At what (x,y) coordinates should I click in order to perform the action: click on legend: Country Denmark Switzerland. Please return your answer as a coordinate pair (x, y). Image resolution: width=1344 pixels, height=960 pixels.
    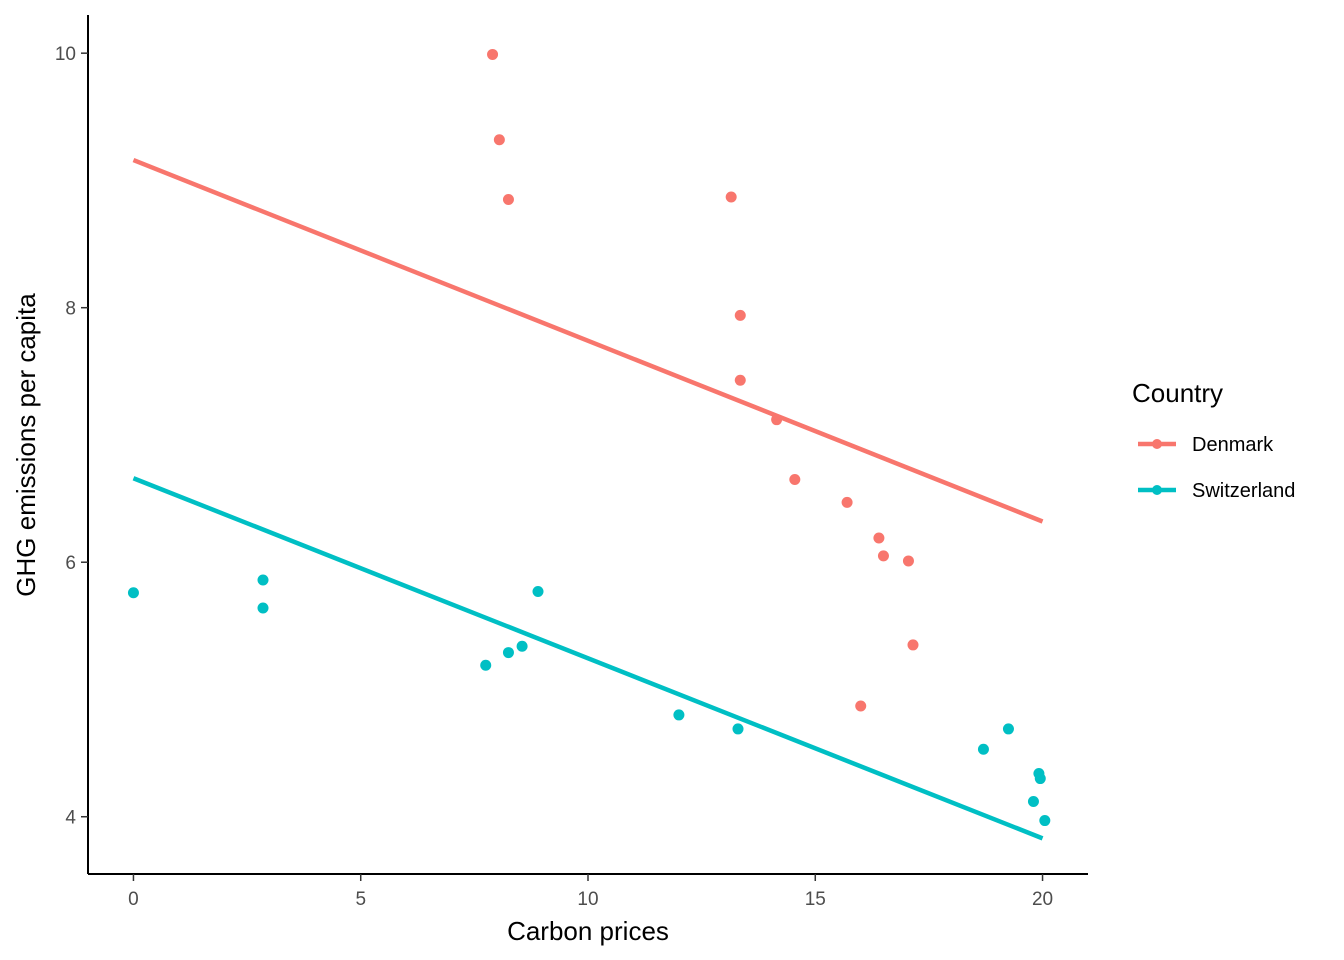
    Looking at the image, I should click on (1213, 440).